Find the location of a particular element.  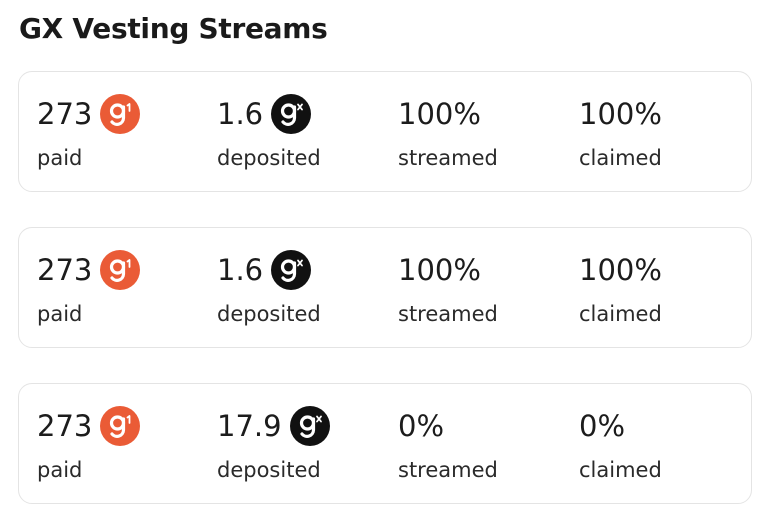

streamed-value: 0% is located at coordinates (421, 425).